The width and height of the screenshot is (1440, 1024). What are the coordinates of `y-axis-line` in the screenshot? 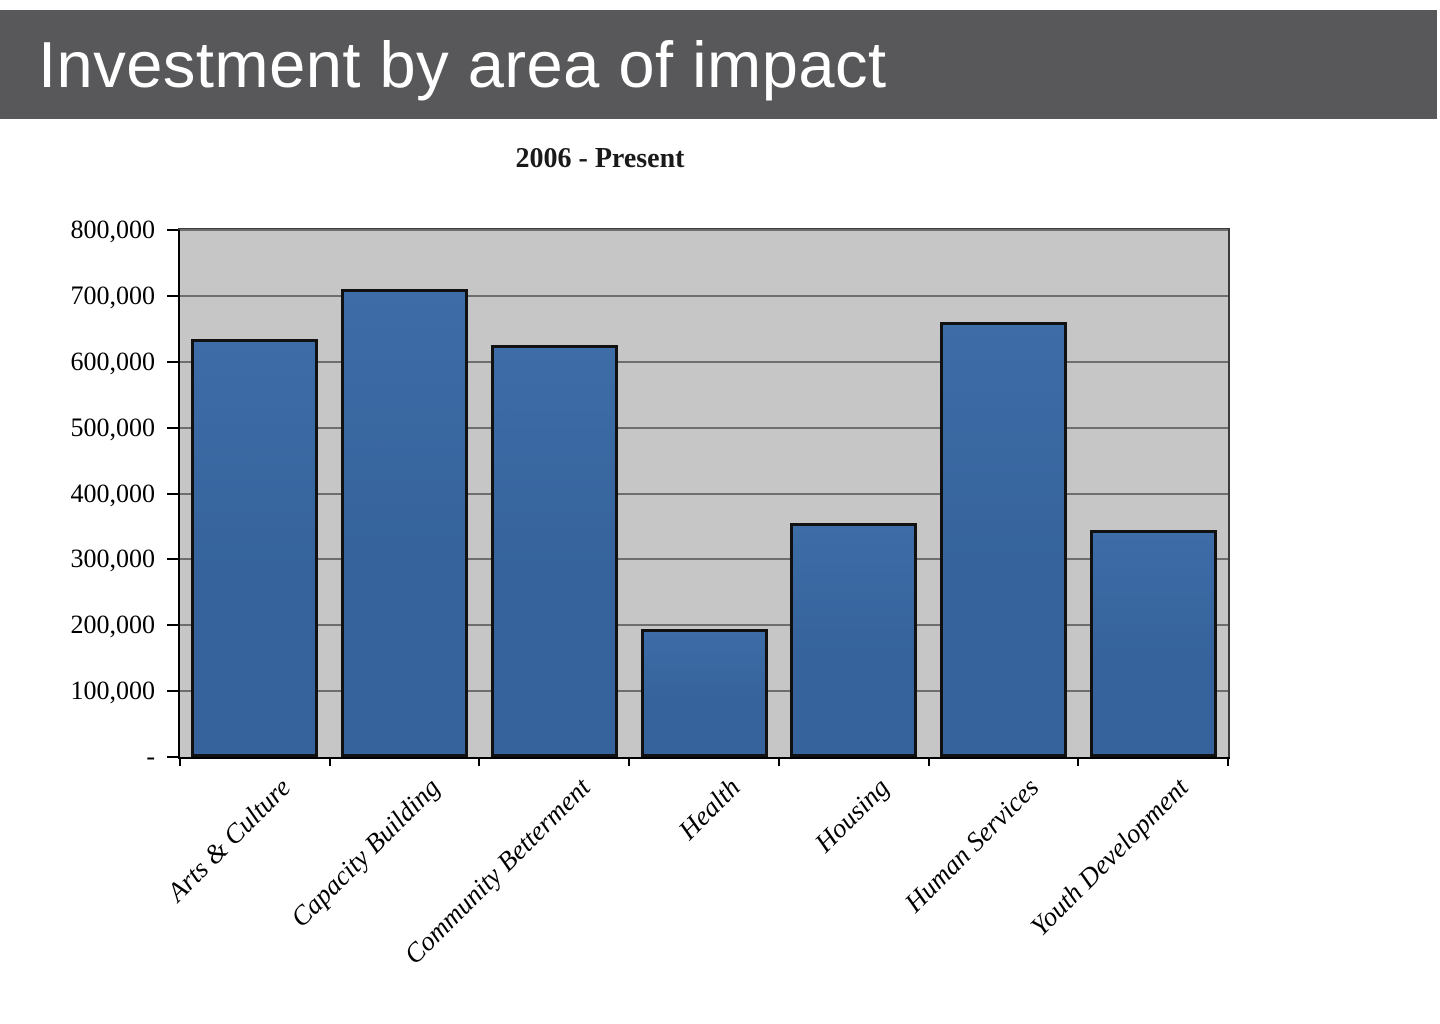 It's located at (179, 494).